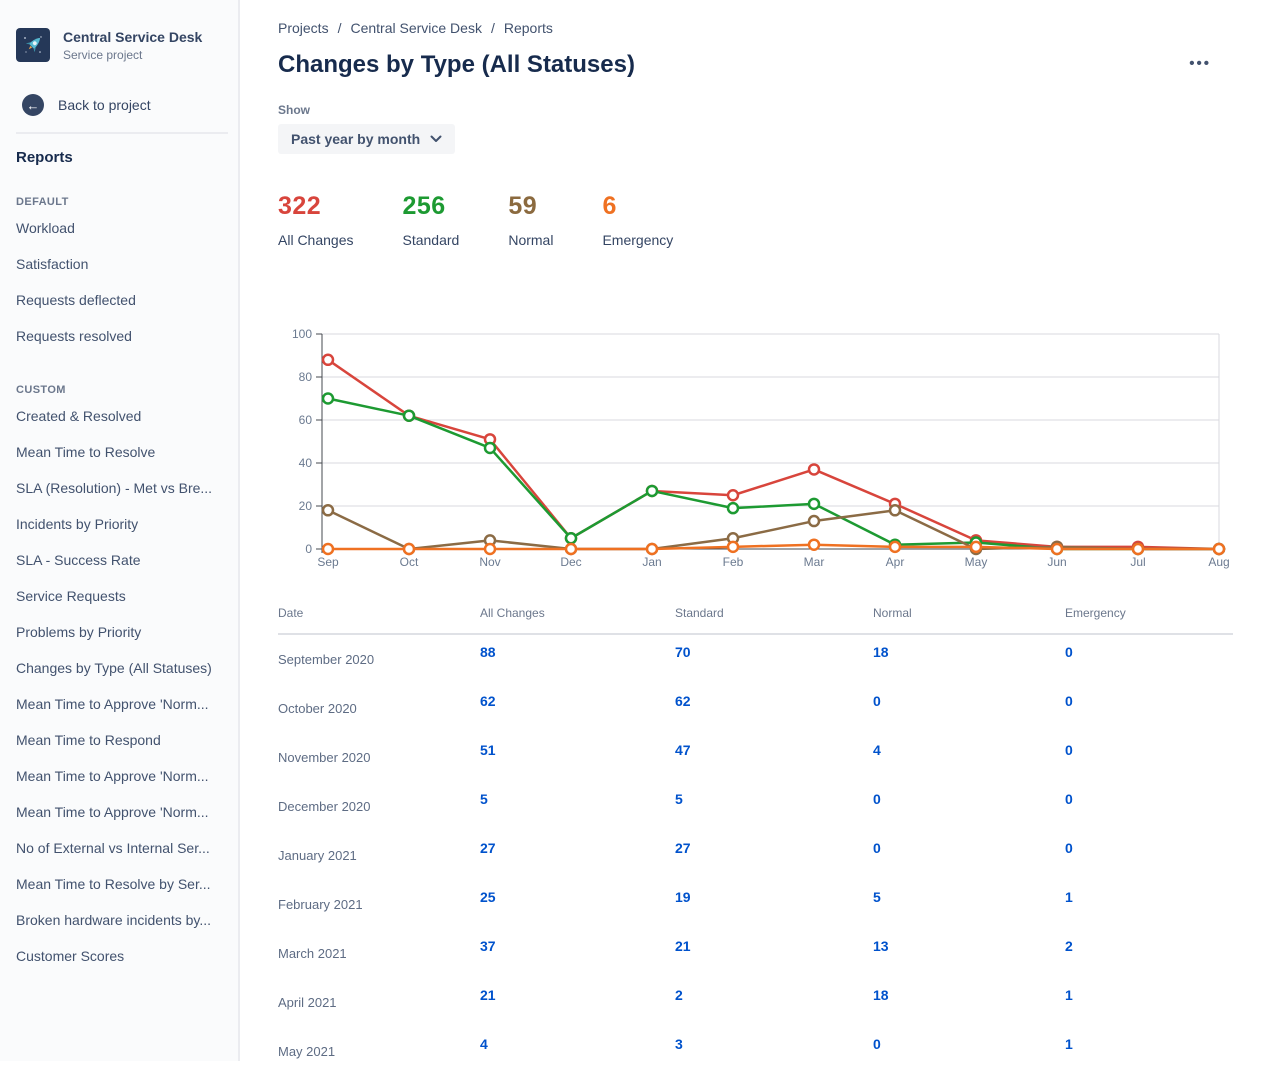 This screenshot has height=1076, width=1271. What do you see at coordinates (892, 613) in the screenshot?
I see `column-header-normal: Normal` at bounding box center [892, 613].